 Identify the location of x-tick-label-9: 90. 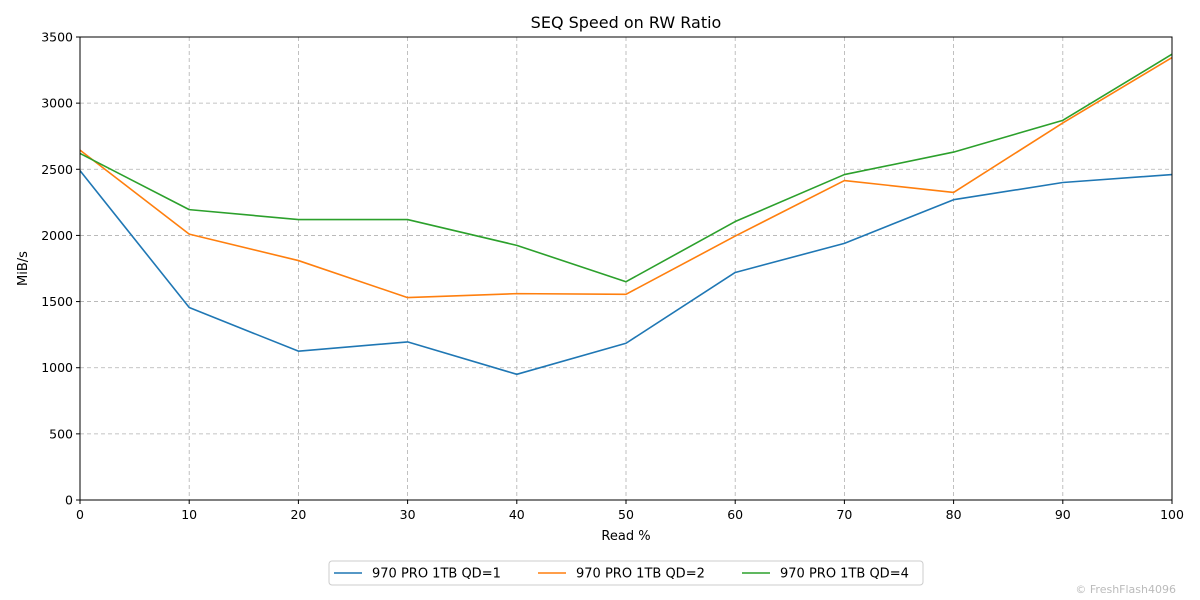
(1063, 514).